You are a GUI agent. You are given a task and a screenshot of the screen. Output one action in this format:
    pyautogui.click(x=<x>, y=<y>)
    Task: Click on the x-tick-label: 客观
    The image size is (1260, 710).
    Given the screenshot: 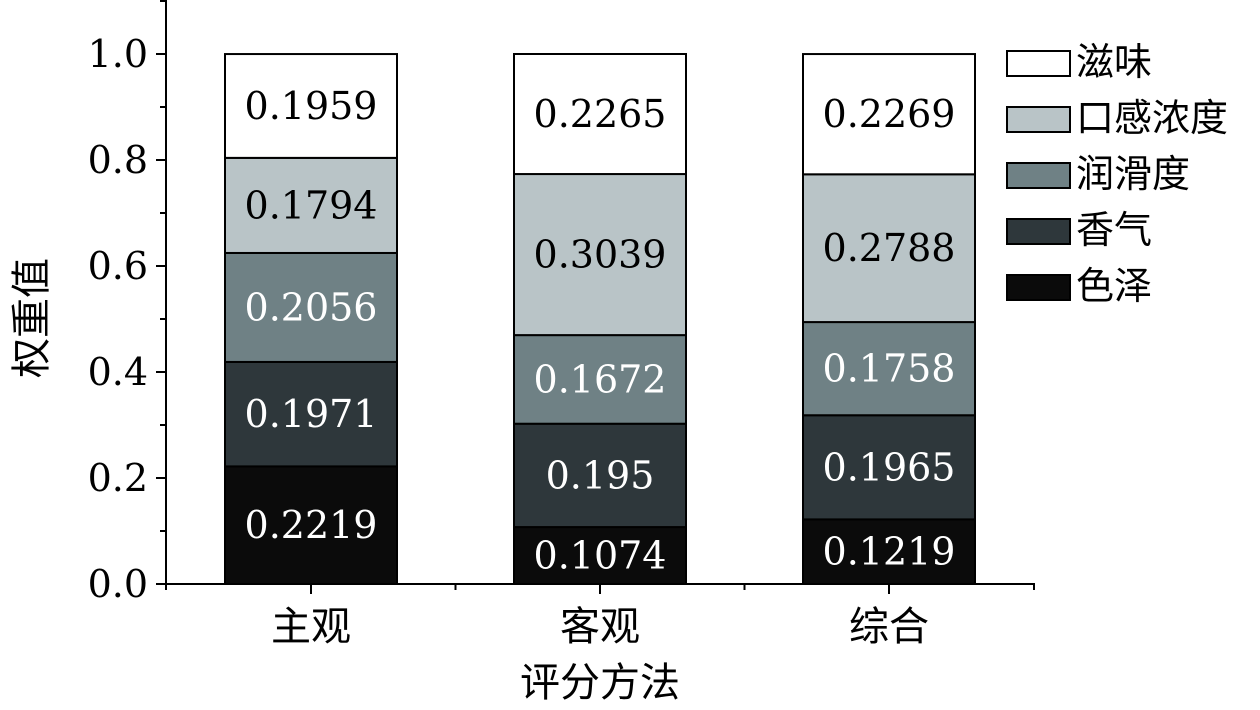 What is the action you would take?
    pyautogui.click(x=600, y=627)
    